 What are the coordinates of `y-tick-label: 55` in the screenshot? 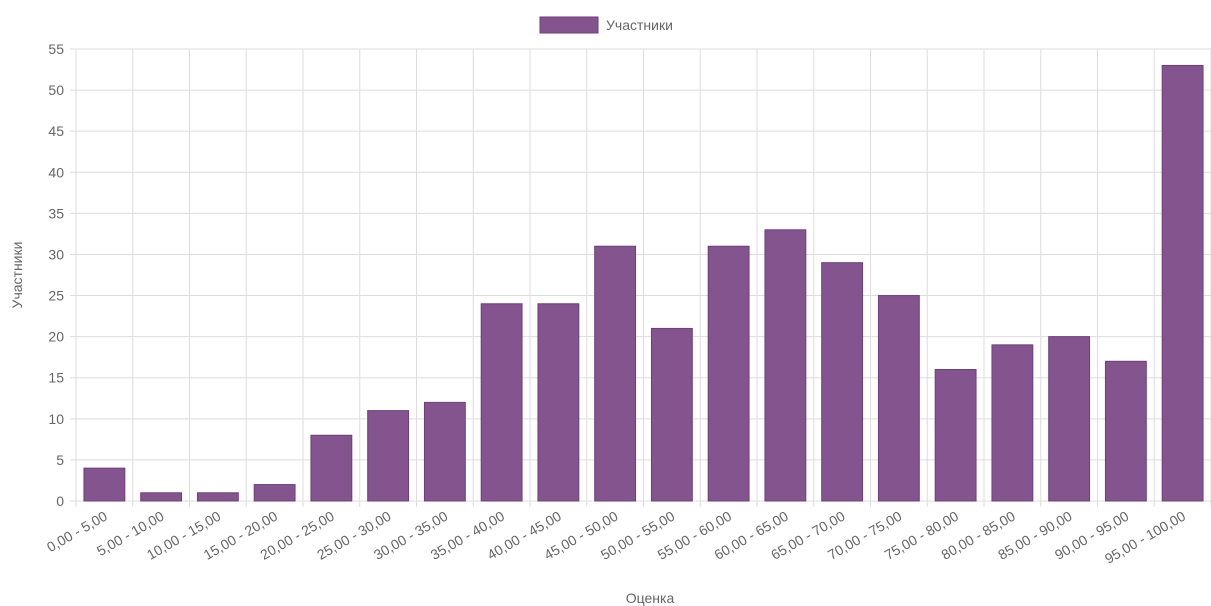 It's located at (56, 49).